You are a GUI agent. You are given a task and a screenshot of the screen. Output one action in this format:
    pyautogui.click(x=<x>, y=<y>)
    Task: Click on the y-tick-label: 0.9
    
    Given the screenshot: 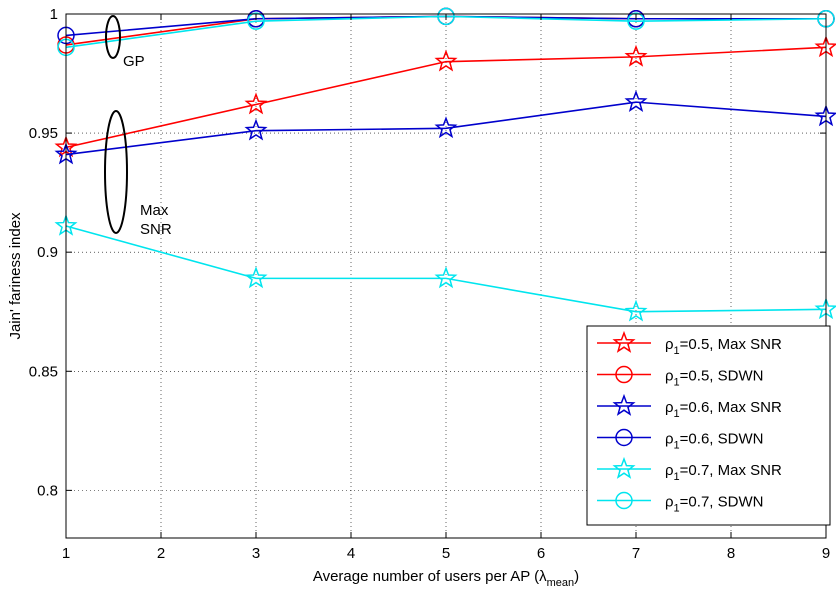 What is the action you would take?
    pyautogui.click(x=47, y=252)
    